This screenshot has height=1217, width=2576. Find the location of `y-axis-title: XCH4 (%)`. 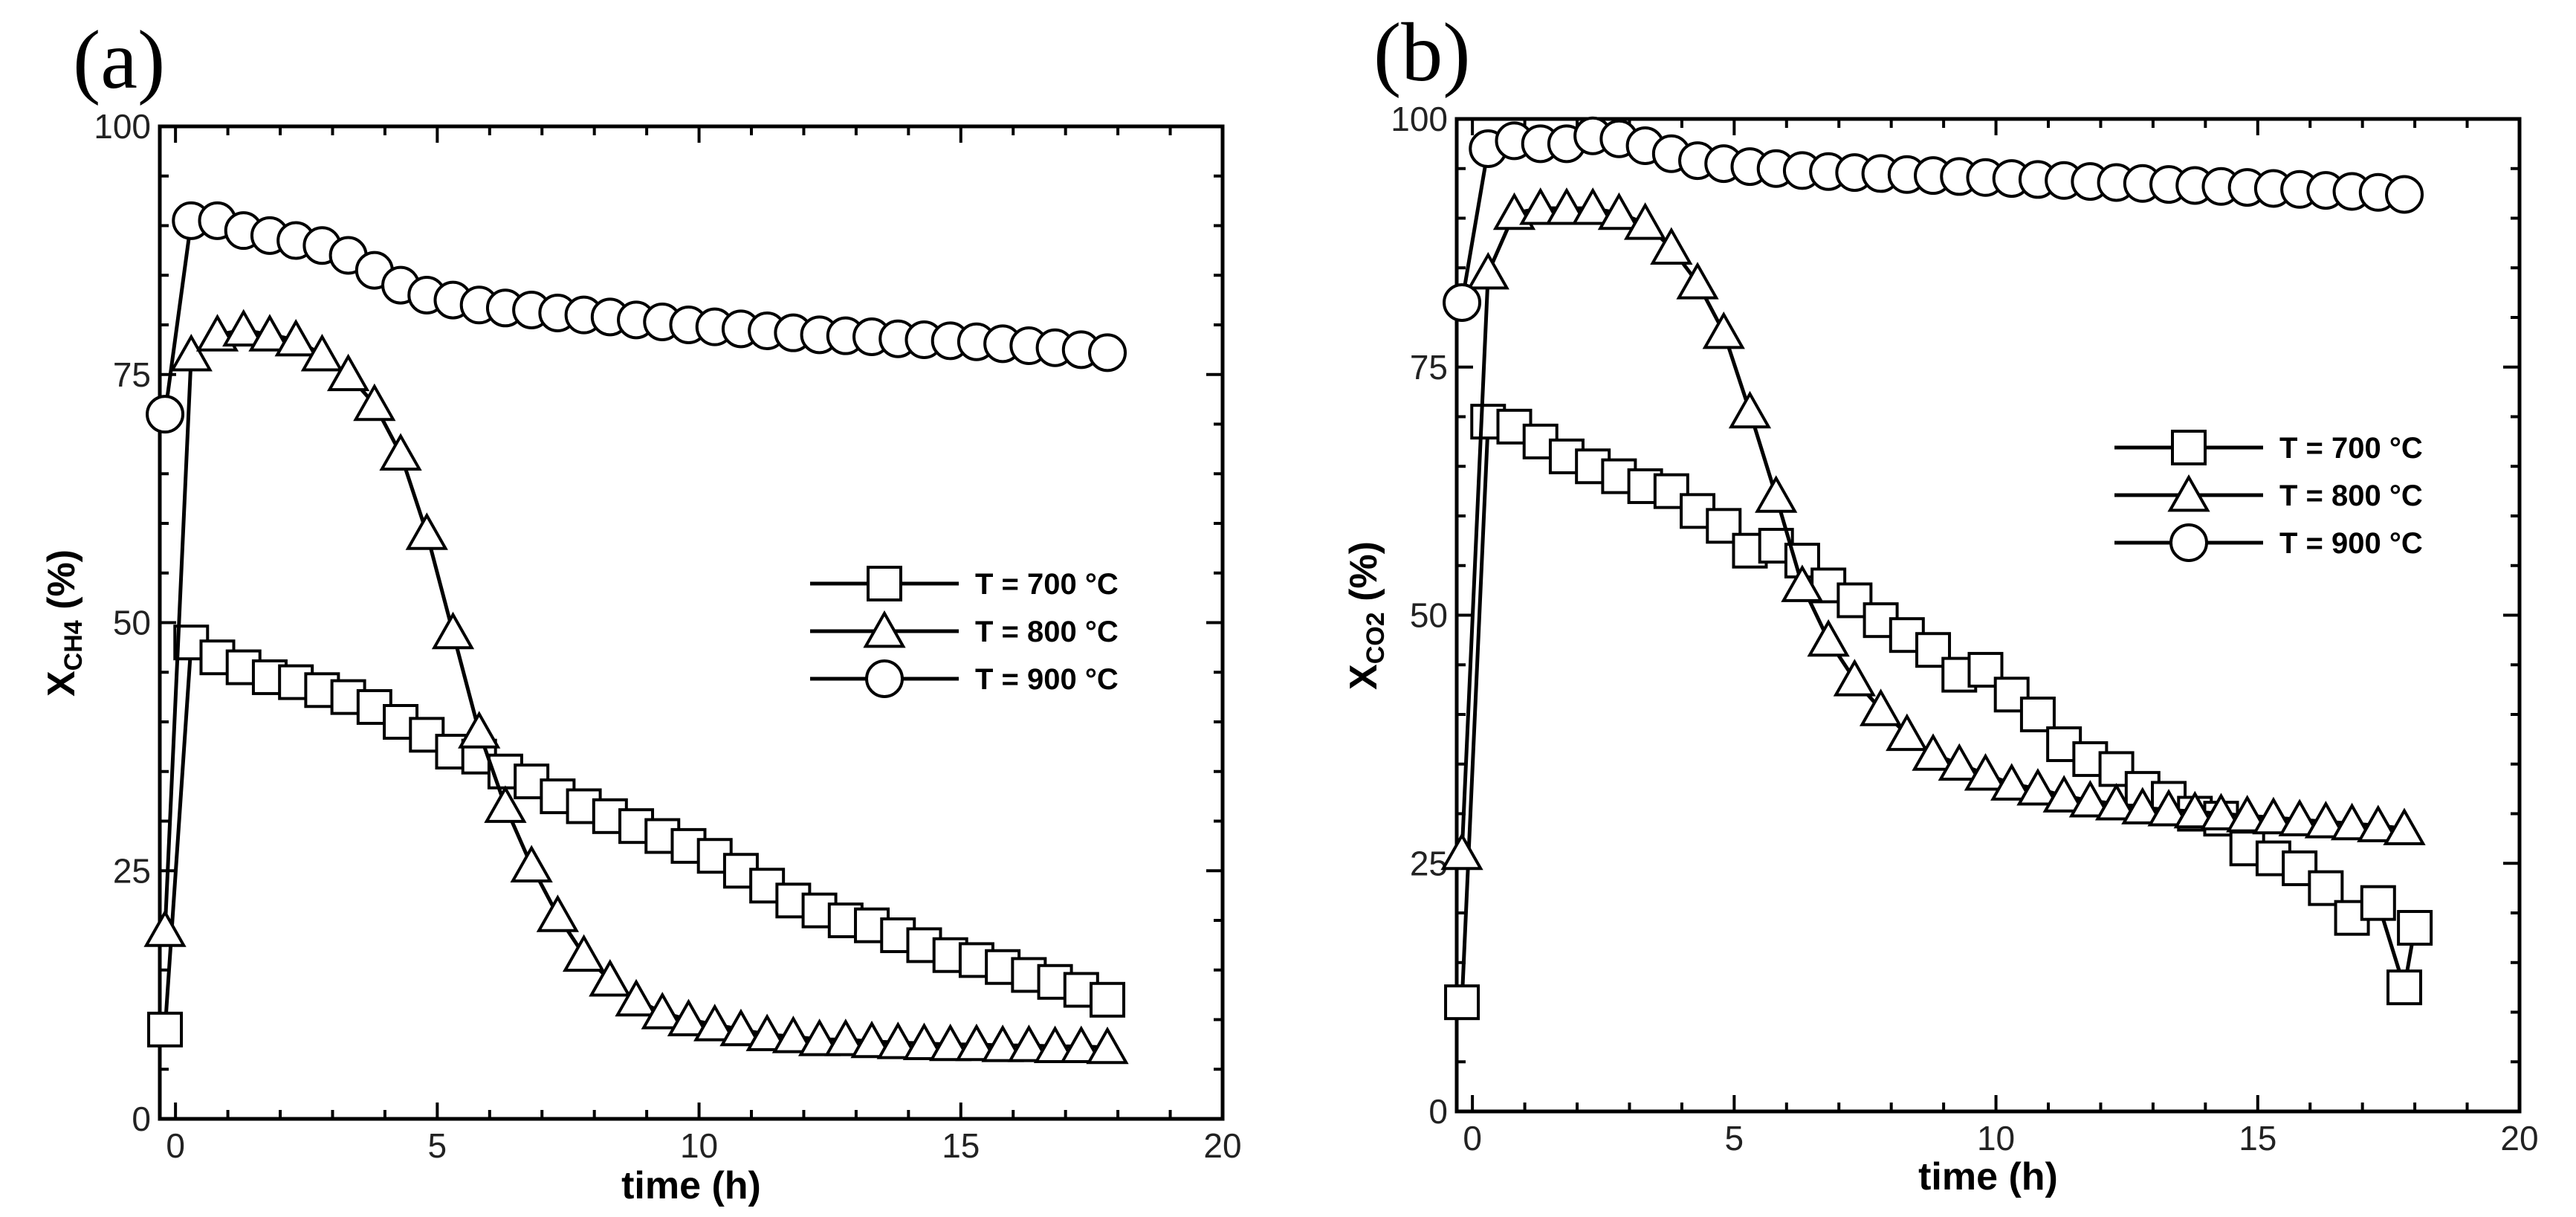

y-axis-title: XCH4 (%) is located at coordinates (64, 623).